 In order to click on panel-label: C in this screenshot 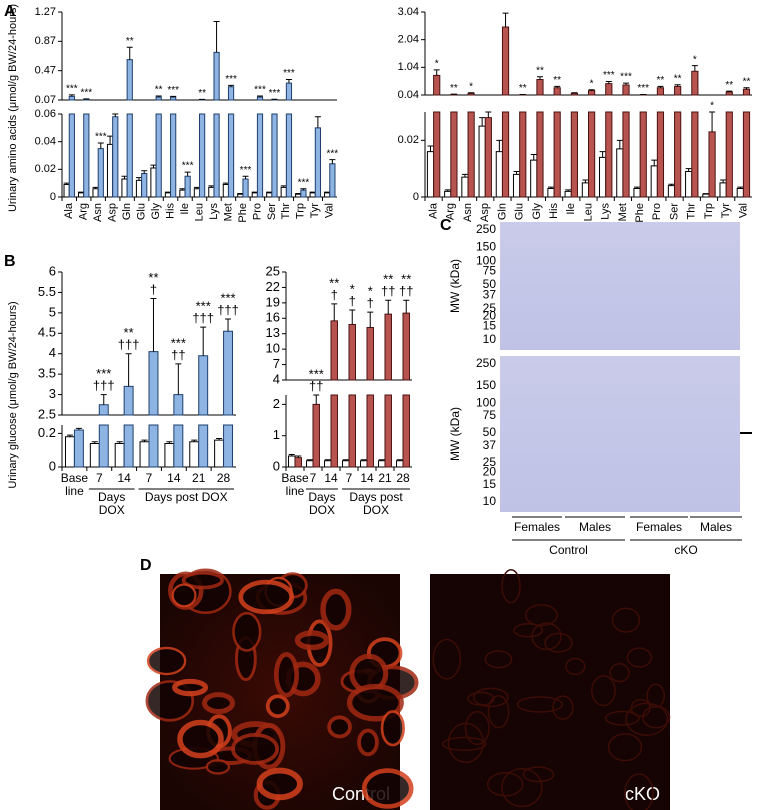, I will do `click(446, 225)`.